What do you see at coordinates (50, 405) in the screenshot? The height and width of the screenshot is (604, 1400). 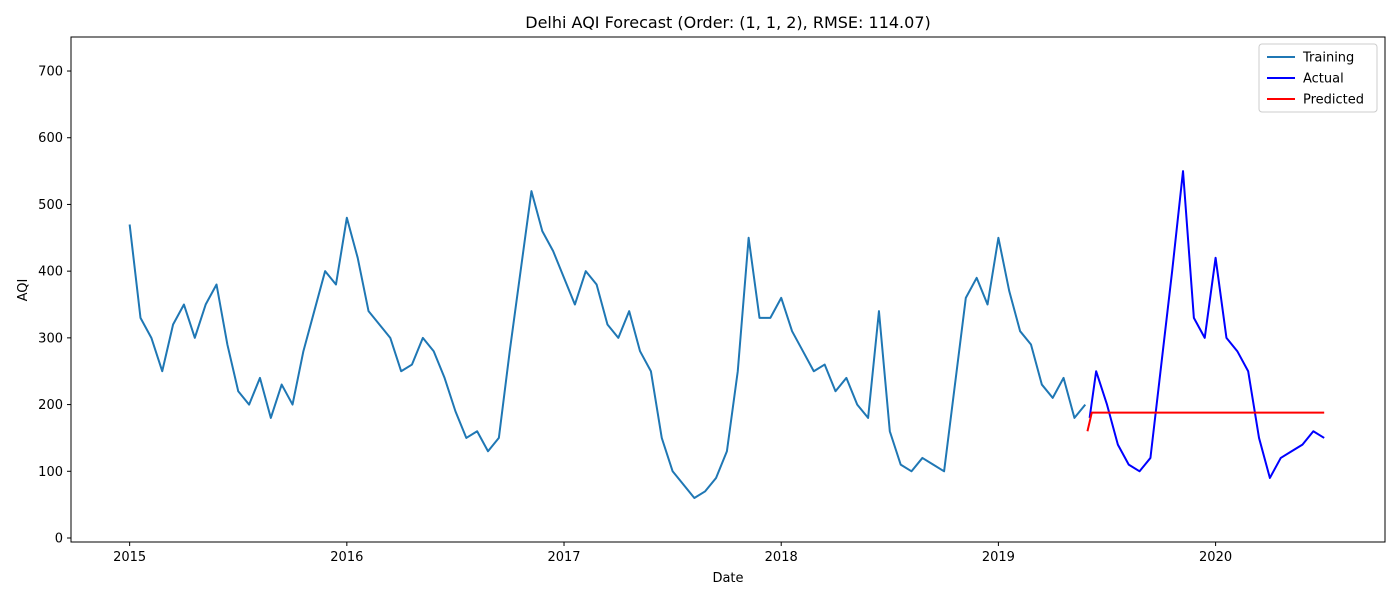 I see `y-tick-label: 200` at bounding box center [50, 405].